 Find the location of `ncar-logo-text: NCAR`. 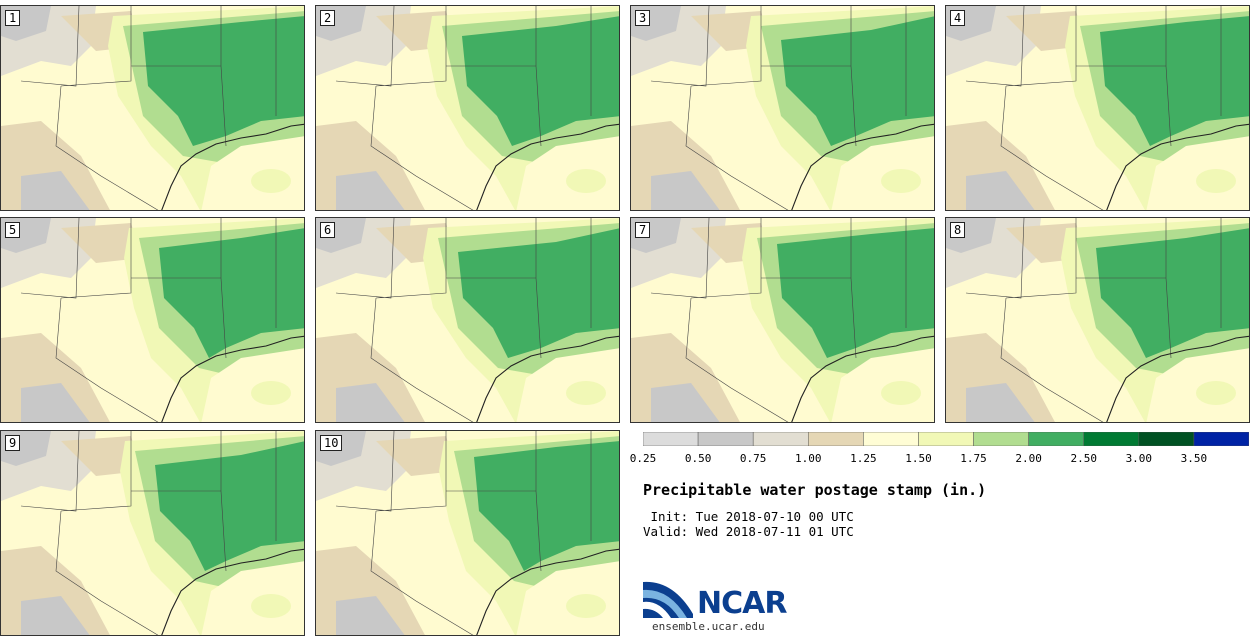

ncar-logo-text: NCAR is located at coordinates (742, 603).